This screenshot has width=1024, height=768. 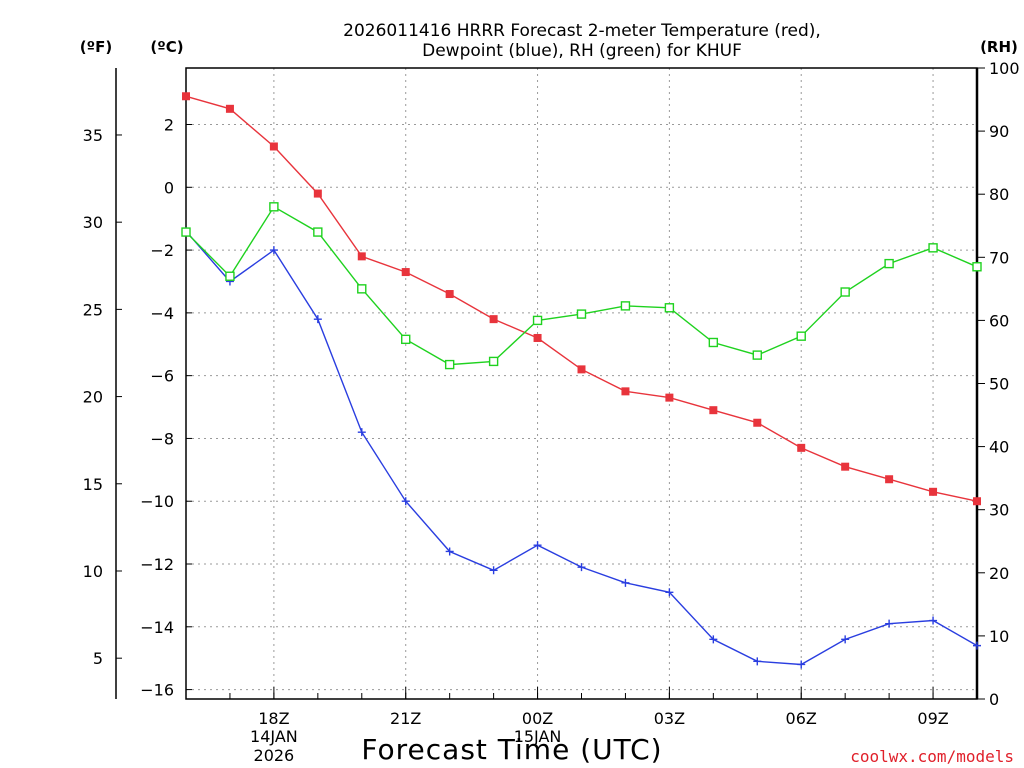 What do you see at coordinates (405, 718) in the screenshot?
I see `time-tick-label: 21Z` at bounding box center [405, 718].